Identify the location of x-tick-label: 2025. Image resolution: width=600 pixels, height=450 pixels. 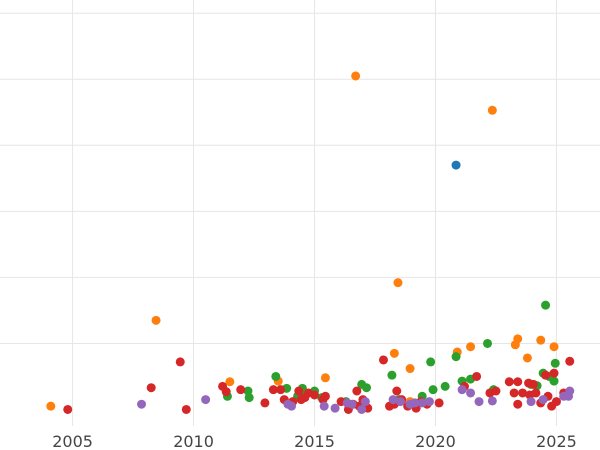
(556, 441).